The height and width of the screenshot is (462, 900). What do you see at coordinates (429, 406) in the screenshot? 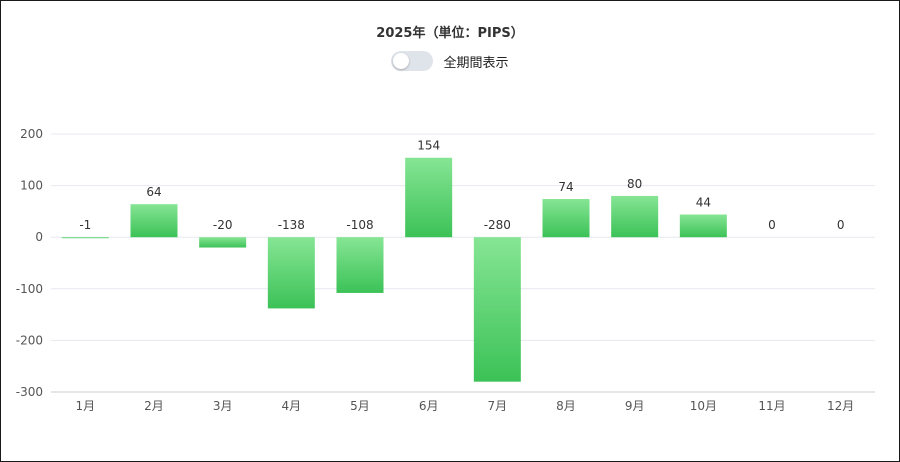
I see `x-tick-label: 6月` at bounding box center [429, 406].